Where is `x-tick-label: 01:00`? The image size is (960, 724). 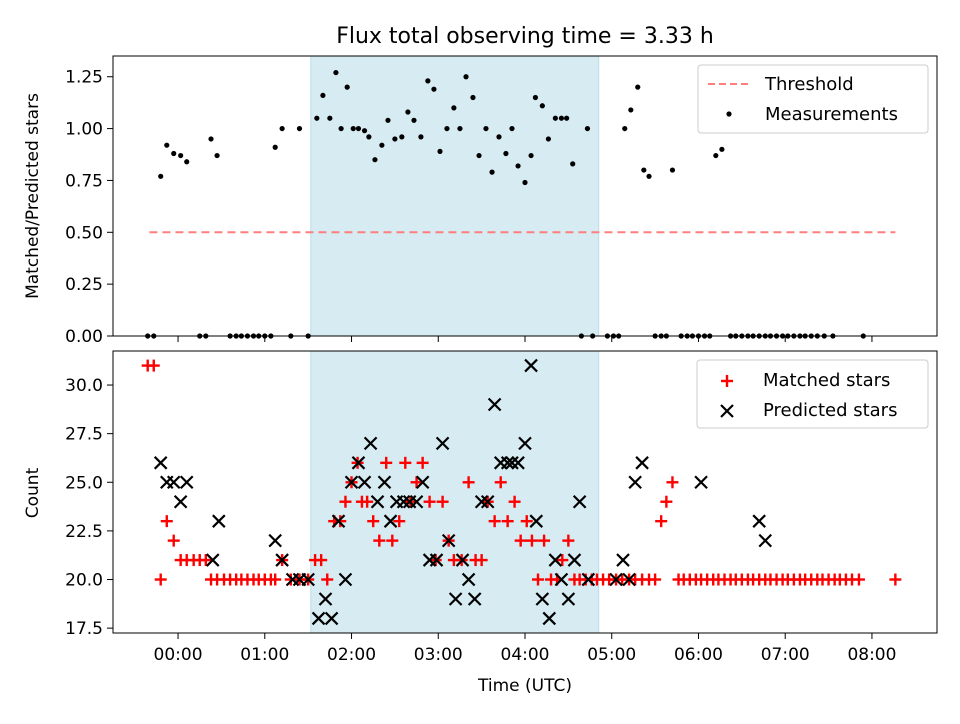
x-tick-label: 01:00 is located at coordinates (264, 655).